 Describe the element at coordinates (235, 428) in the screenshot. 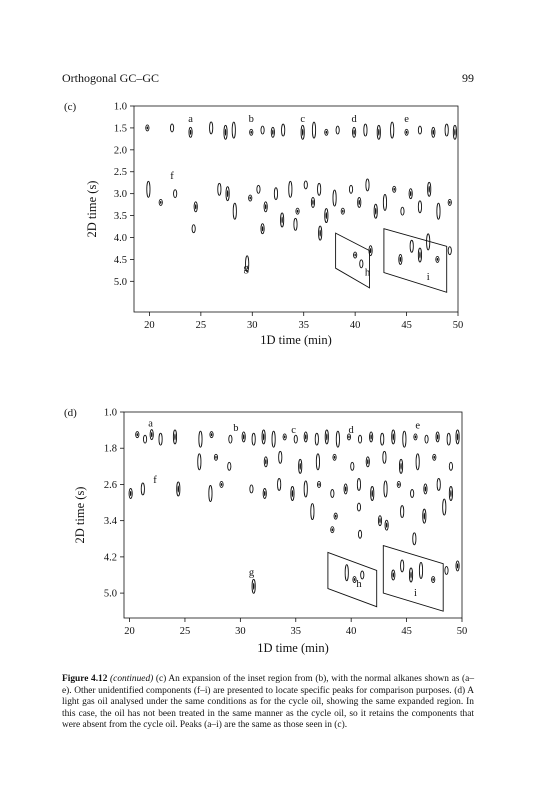

I see `peak-label: b` at that location.